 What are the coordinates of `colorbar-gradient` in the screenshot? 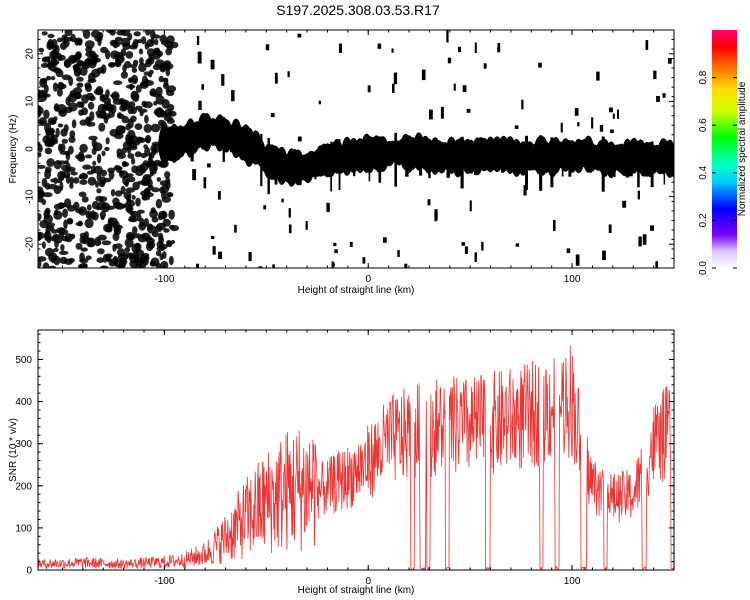 It's located at (724, 149).